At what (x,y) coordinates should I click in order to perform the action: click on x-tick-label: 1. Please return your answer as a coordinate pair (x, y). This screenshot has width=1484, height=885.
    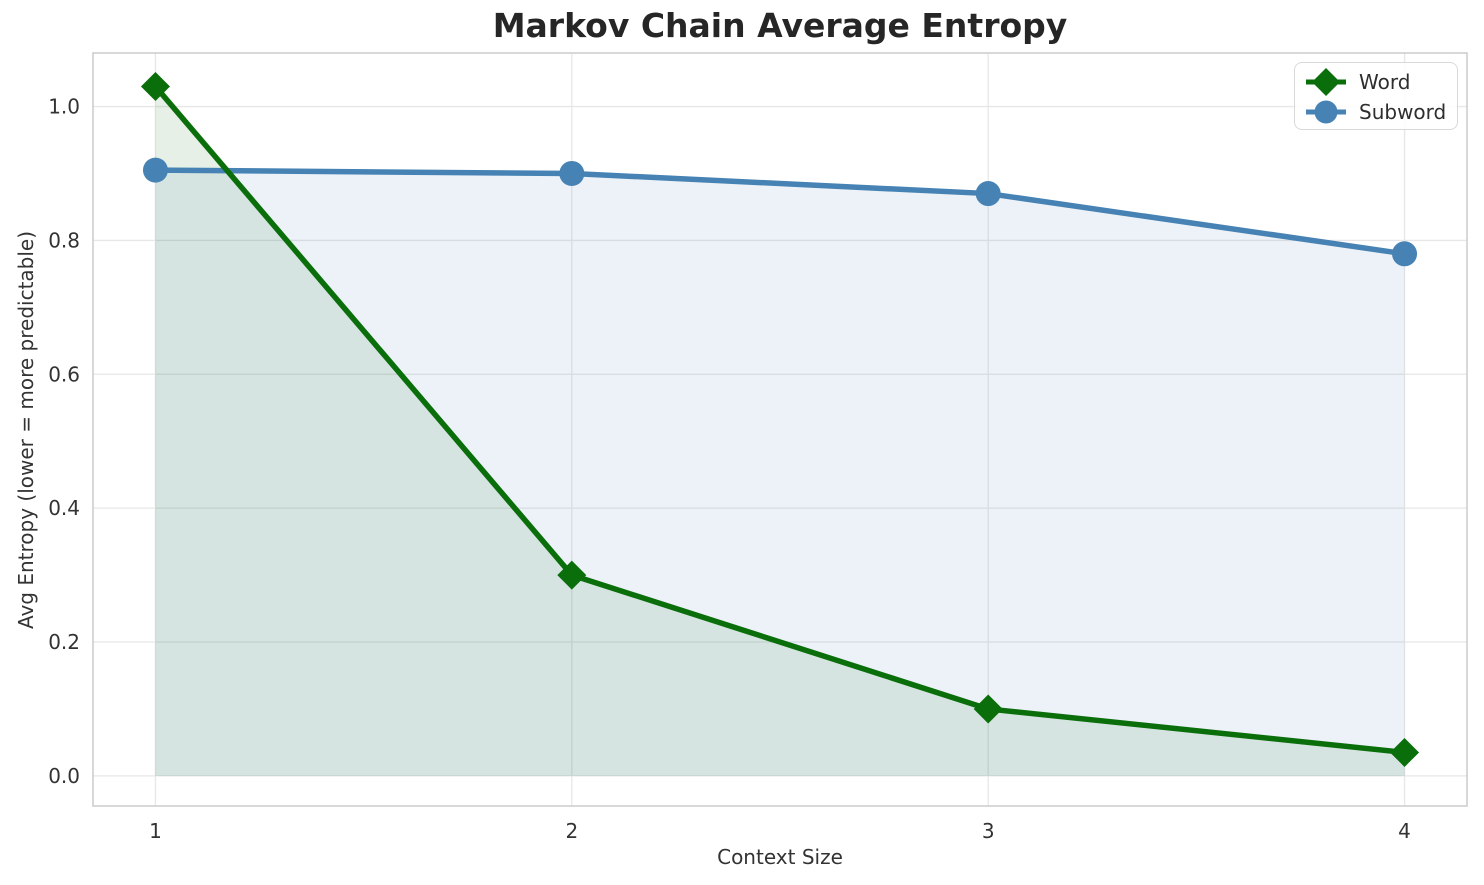
    Looking at the image, I should click on (155, 831).